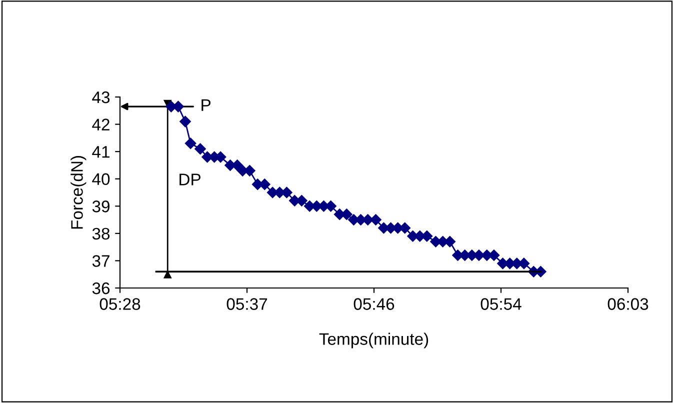 The width and height of the screenshot is (674, 403). Describe the element at coordinates (628, 304) in the screenshot. I see `x-tick-label: 06:03` at that location.